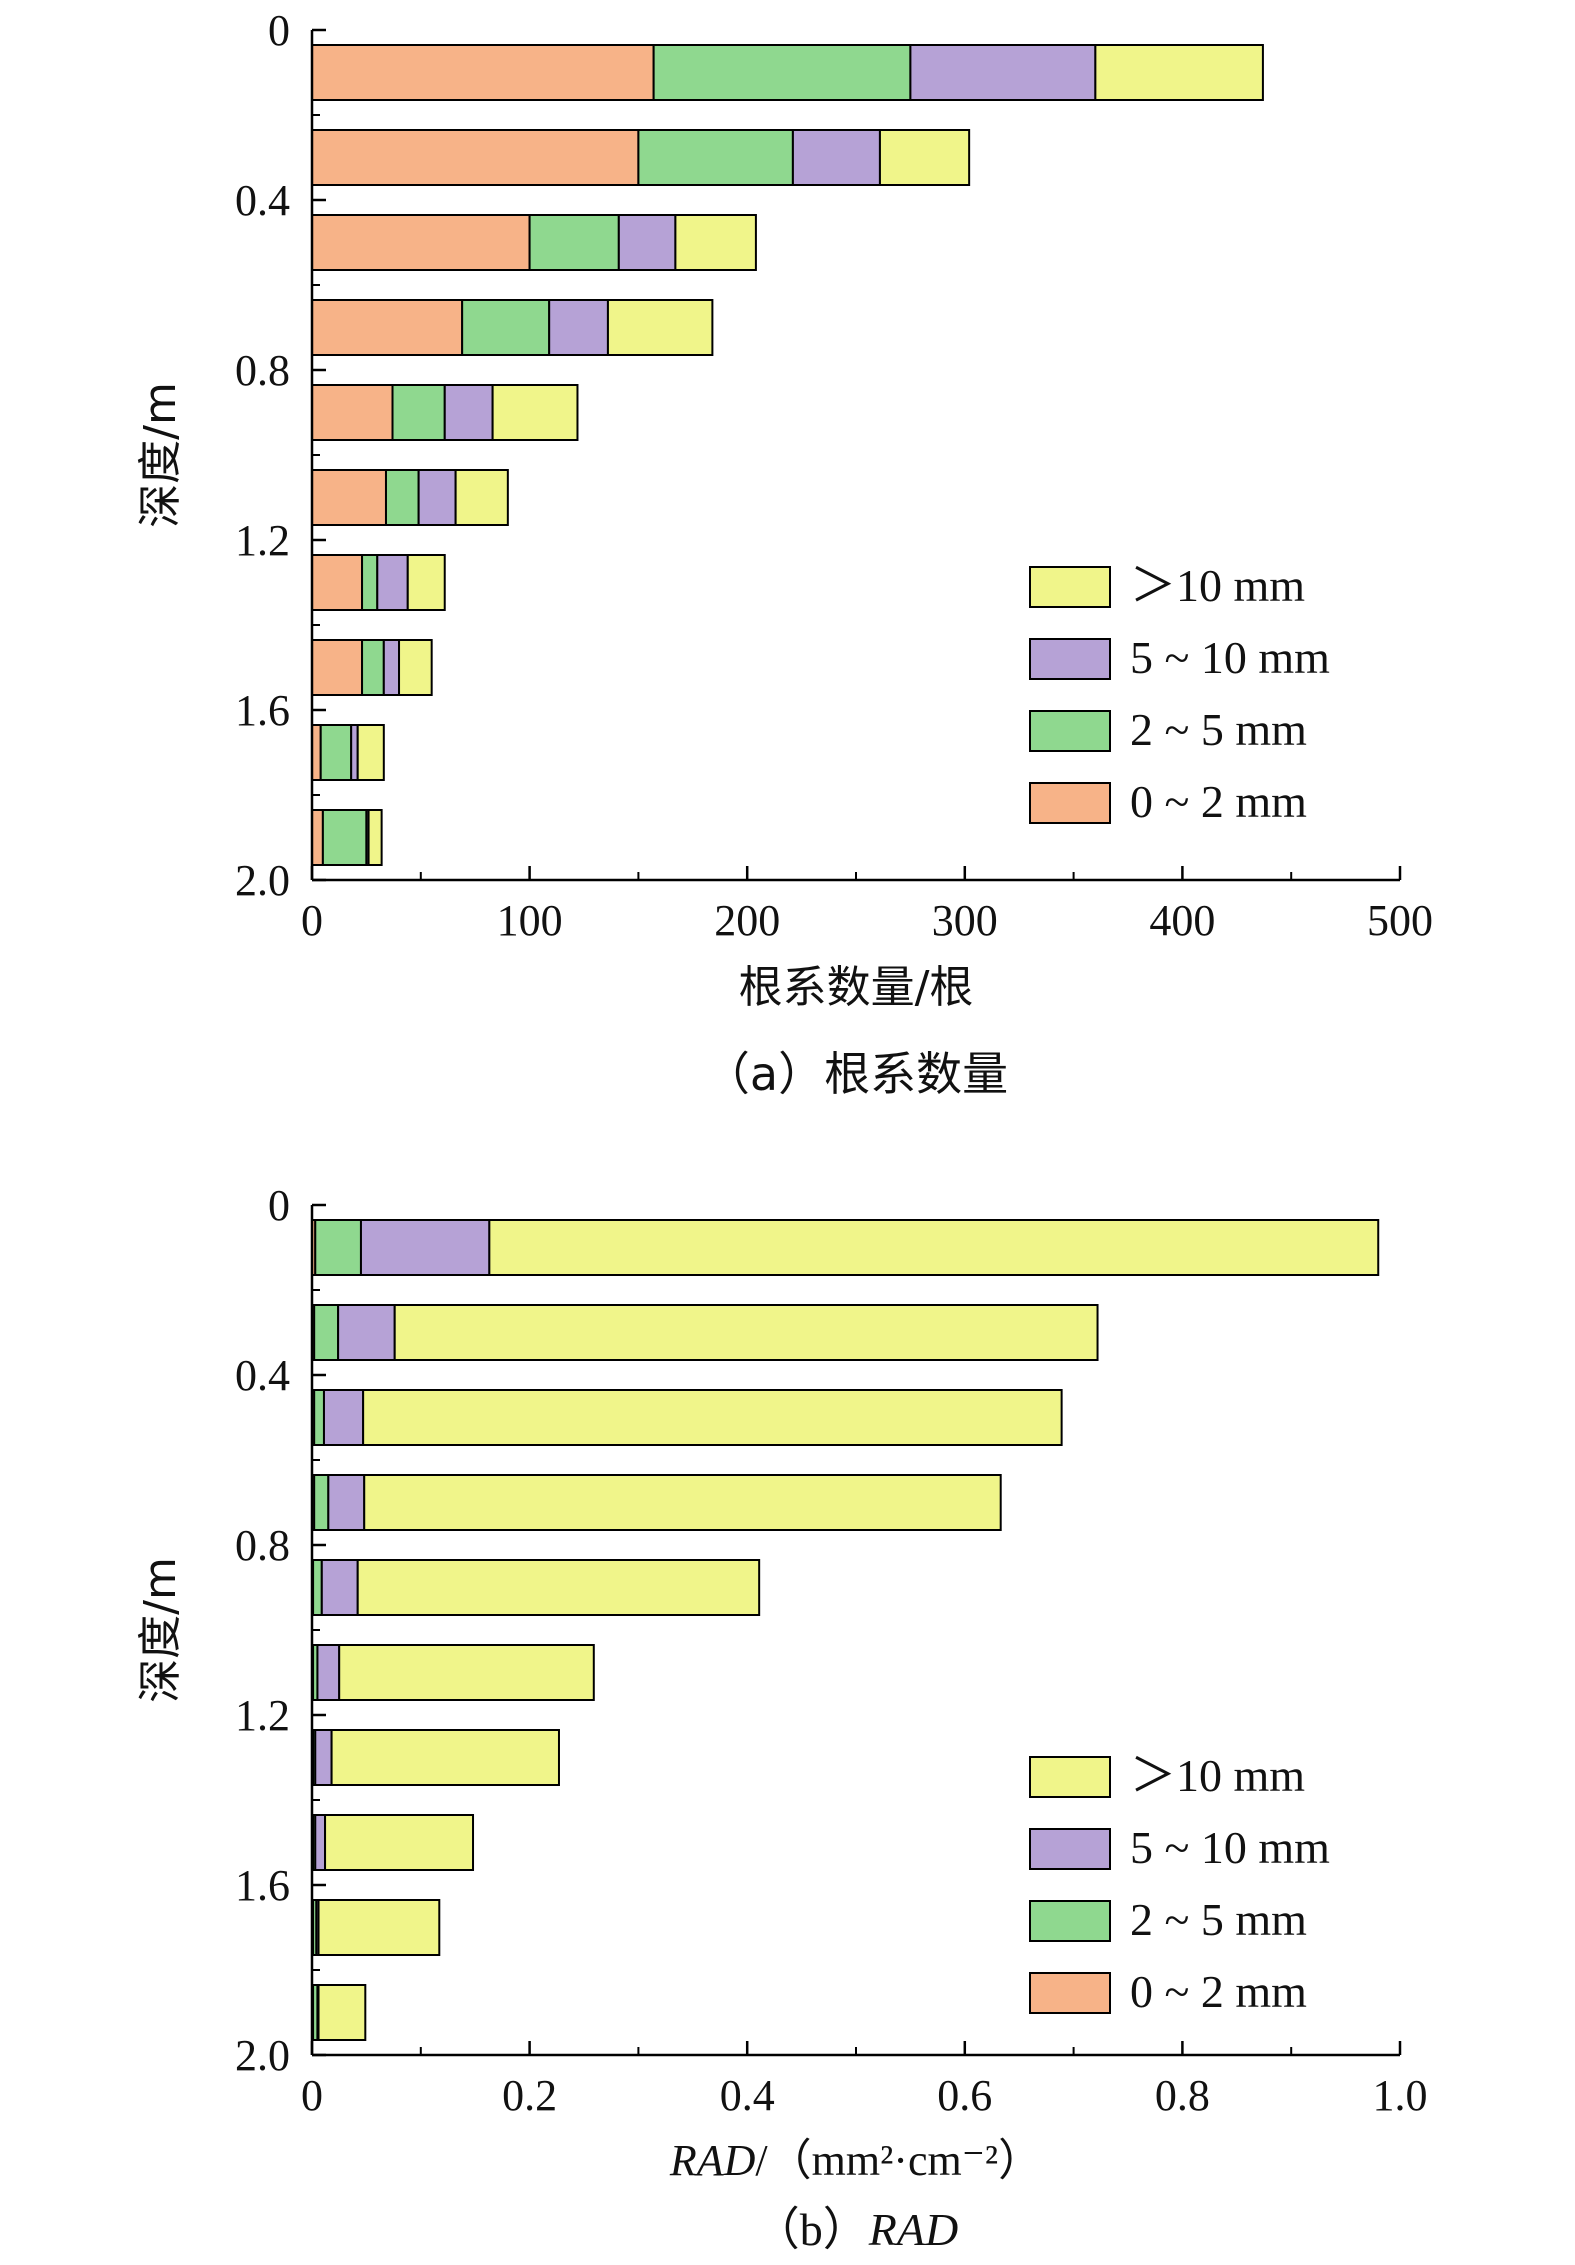  What do you see at coordinates (1218, 729) in the screenshot?
I see `legend-label-2_5: 2 ~ 5 mm` at bounding box center [1218, 729].